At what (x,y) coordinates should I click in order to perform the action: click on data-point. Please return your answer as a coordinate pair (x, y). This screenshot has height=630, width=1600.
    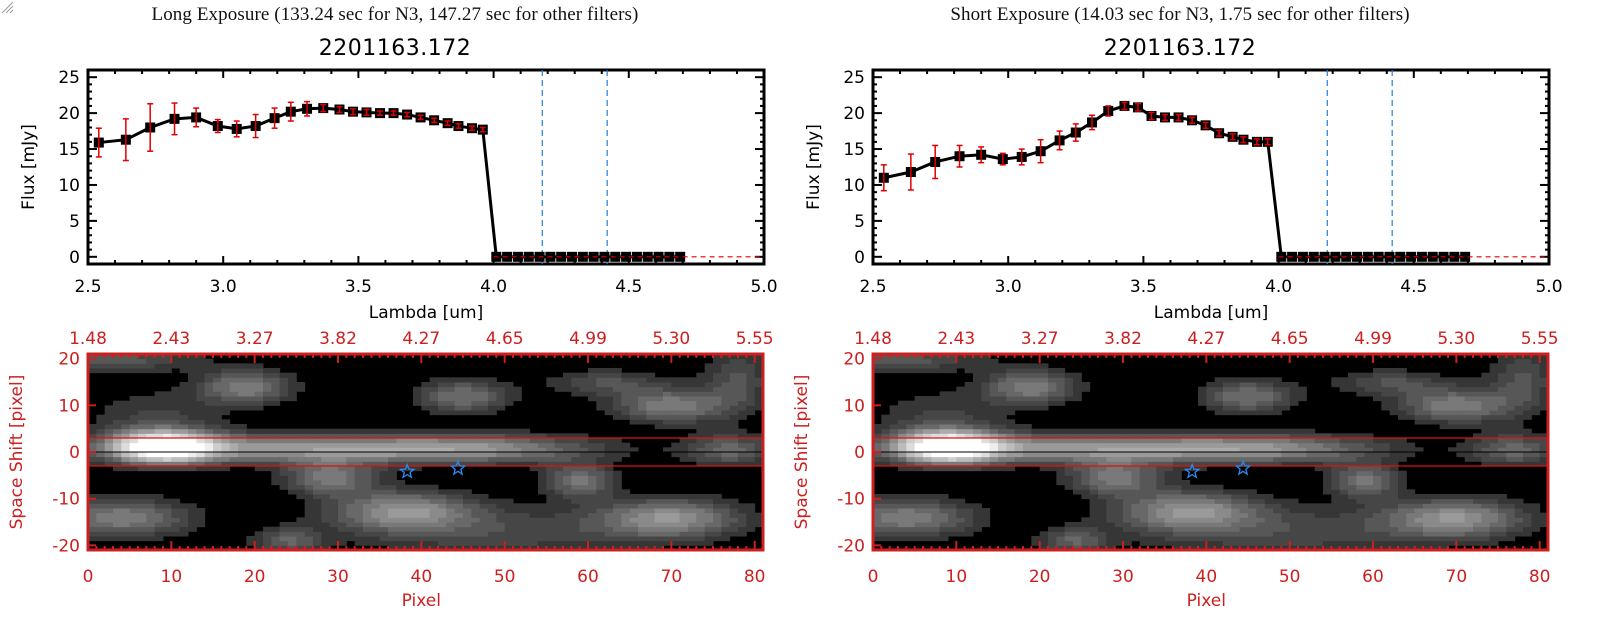
    Looking at the image, I should click on (636, 256).